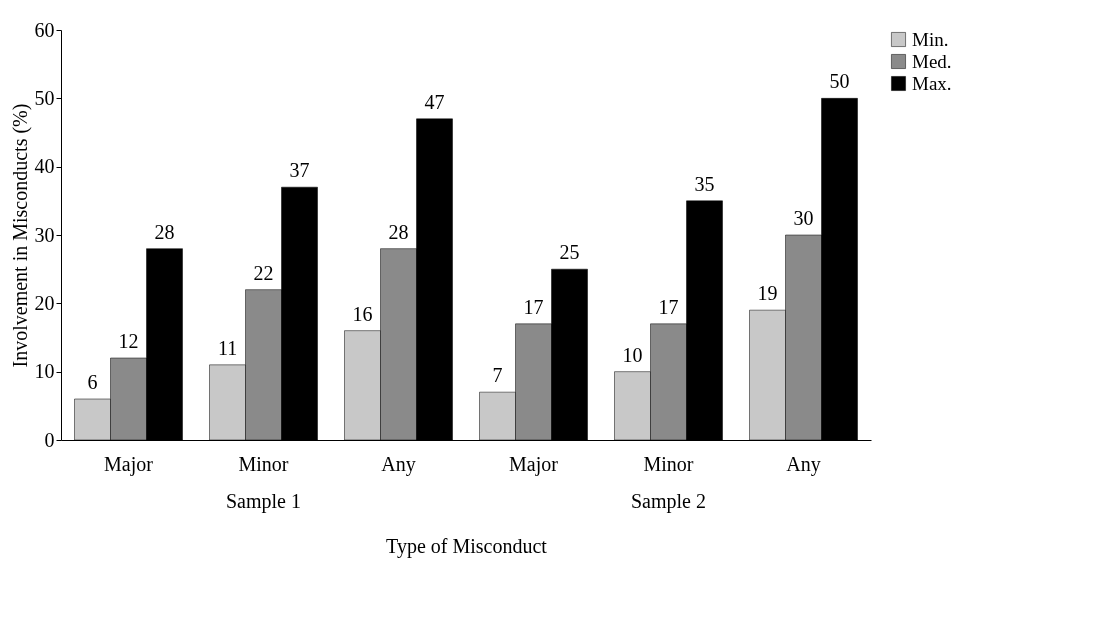 Image resolution: width=1094 pixels, height=617 pixels. I want to click on data-label: 6, so click(92, 382).